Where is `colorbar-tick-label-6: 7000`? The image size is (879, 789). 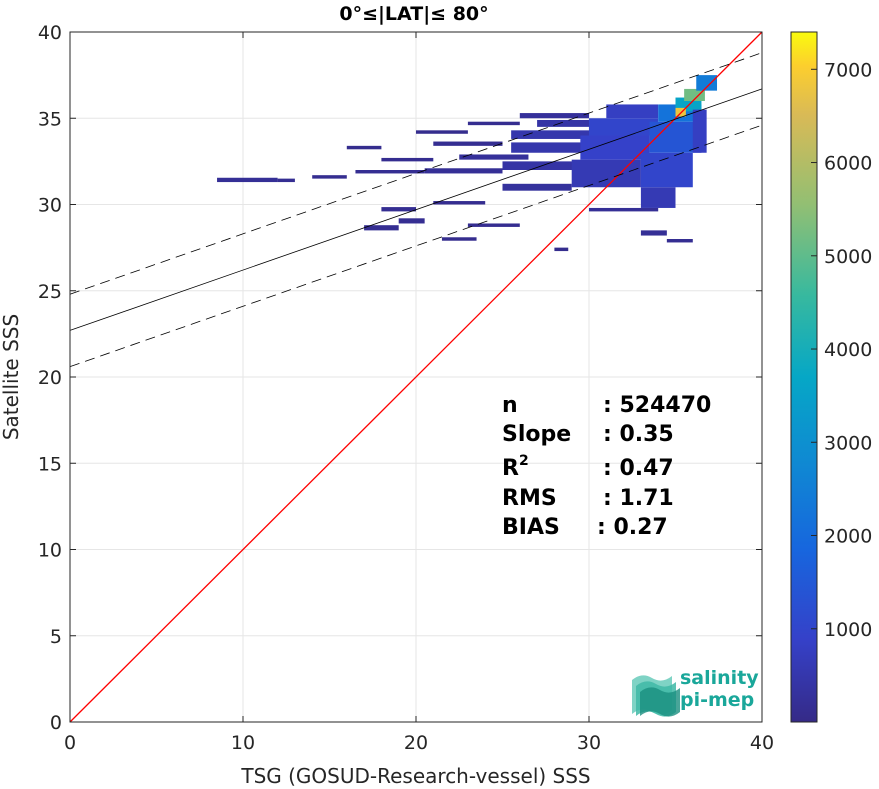 colorbar-tick-label-6: 7000 is located at coordinates (848, 70).